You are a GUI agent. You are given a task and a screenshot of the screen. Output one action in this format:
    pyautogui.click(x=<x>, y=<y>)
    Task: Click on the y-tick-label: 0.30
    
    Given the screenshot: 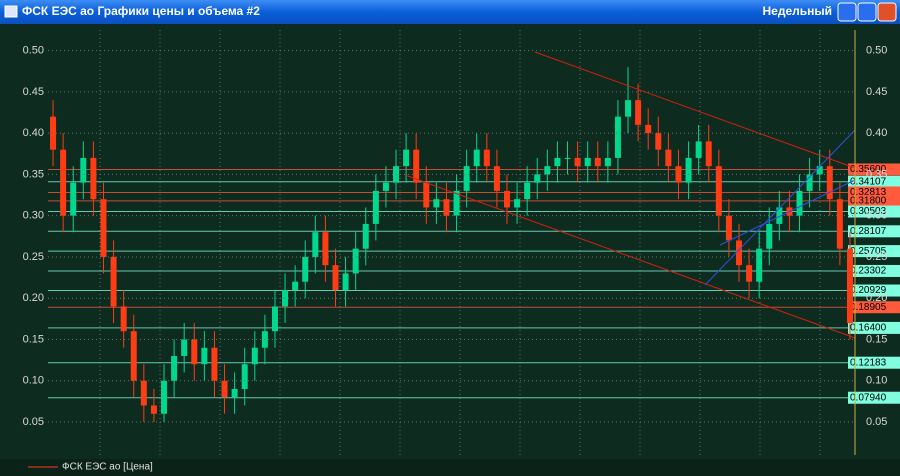 What is the action you would take?
    pyautogui.click(x=33, y=216)
    